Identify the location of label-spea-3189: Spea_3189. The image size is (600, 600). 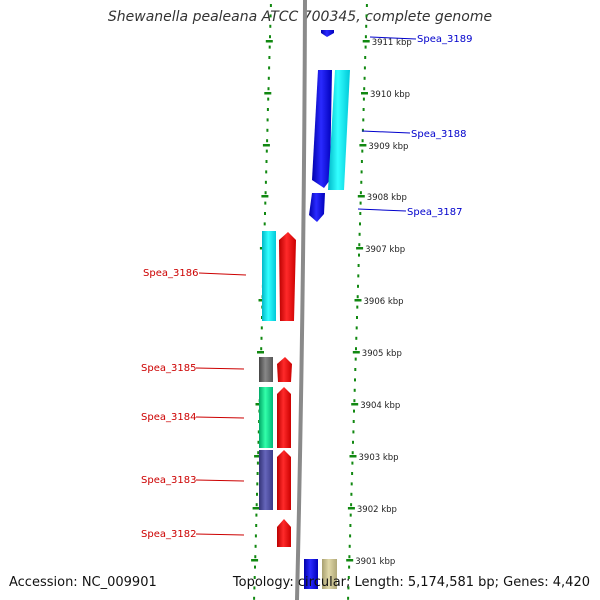
(444, 39).